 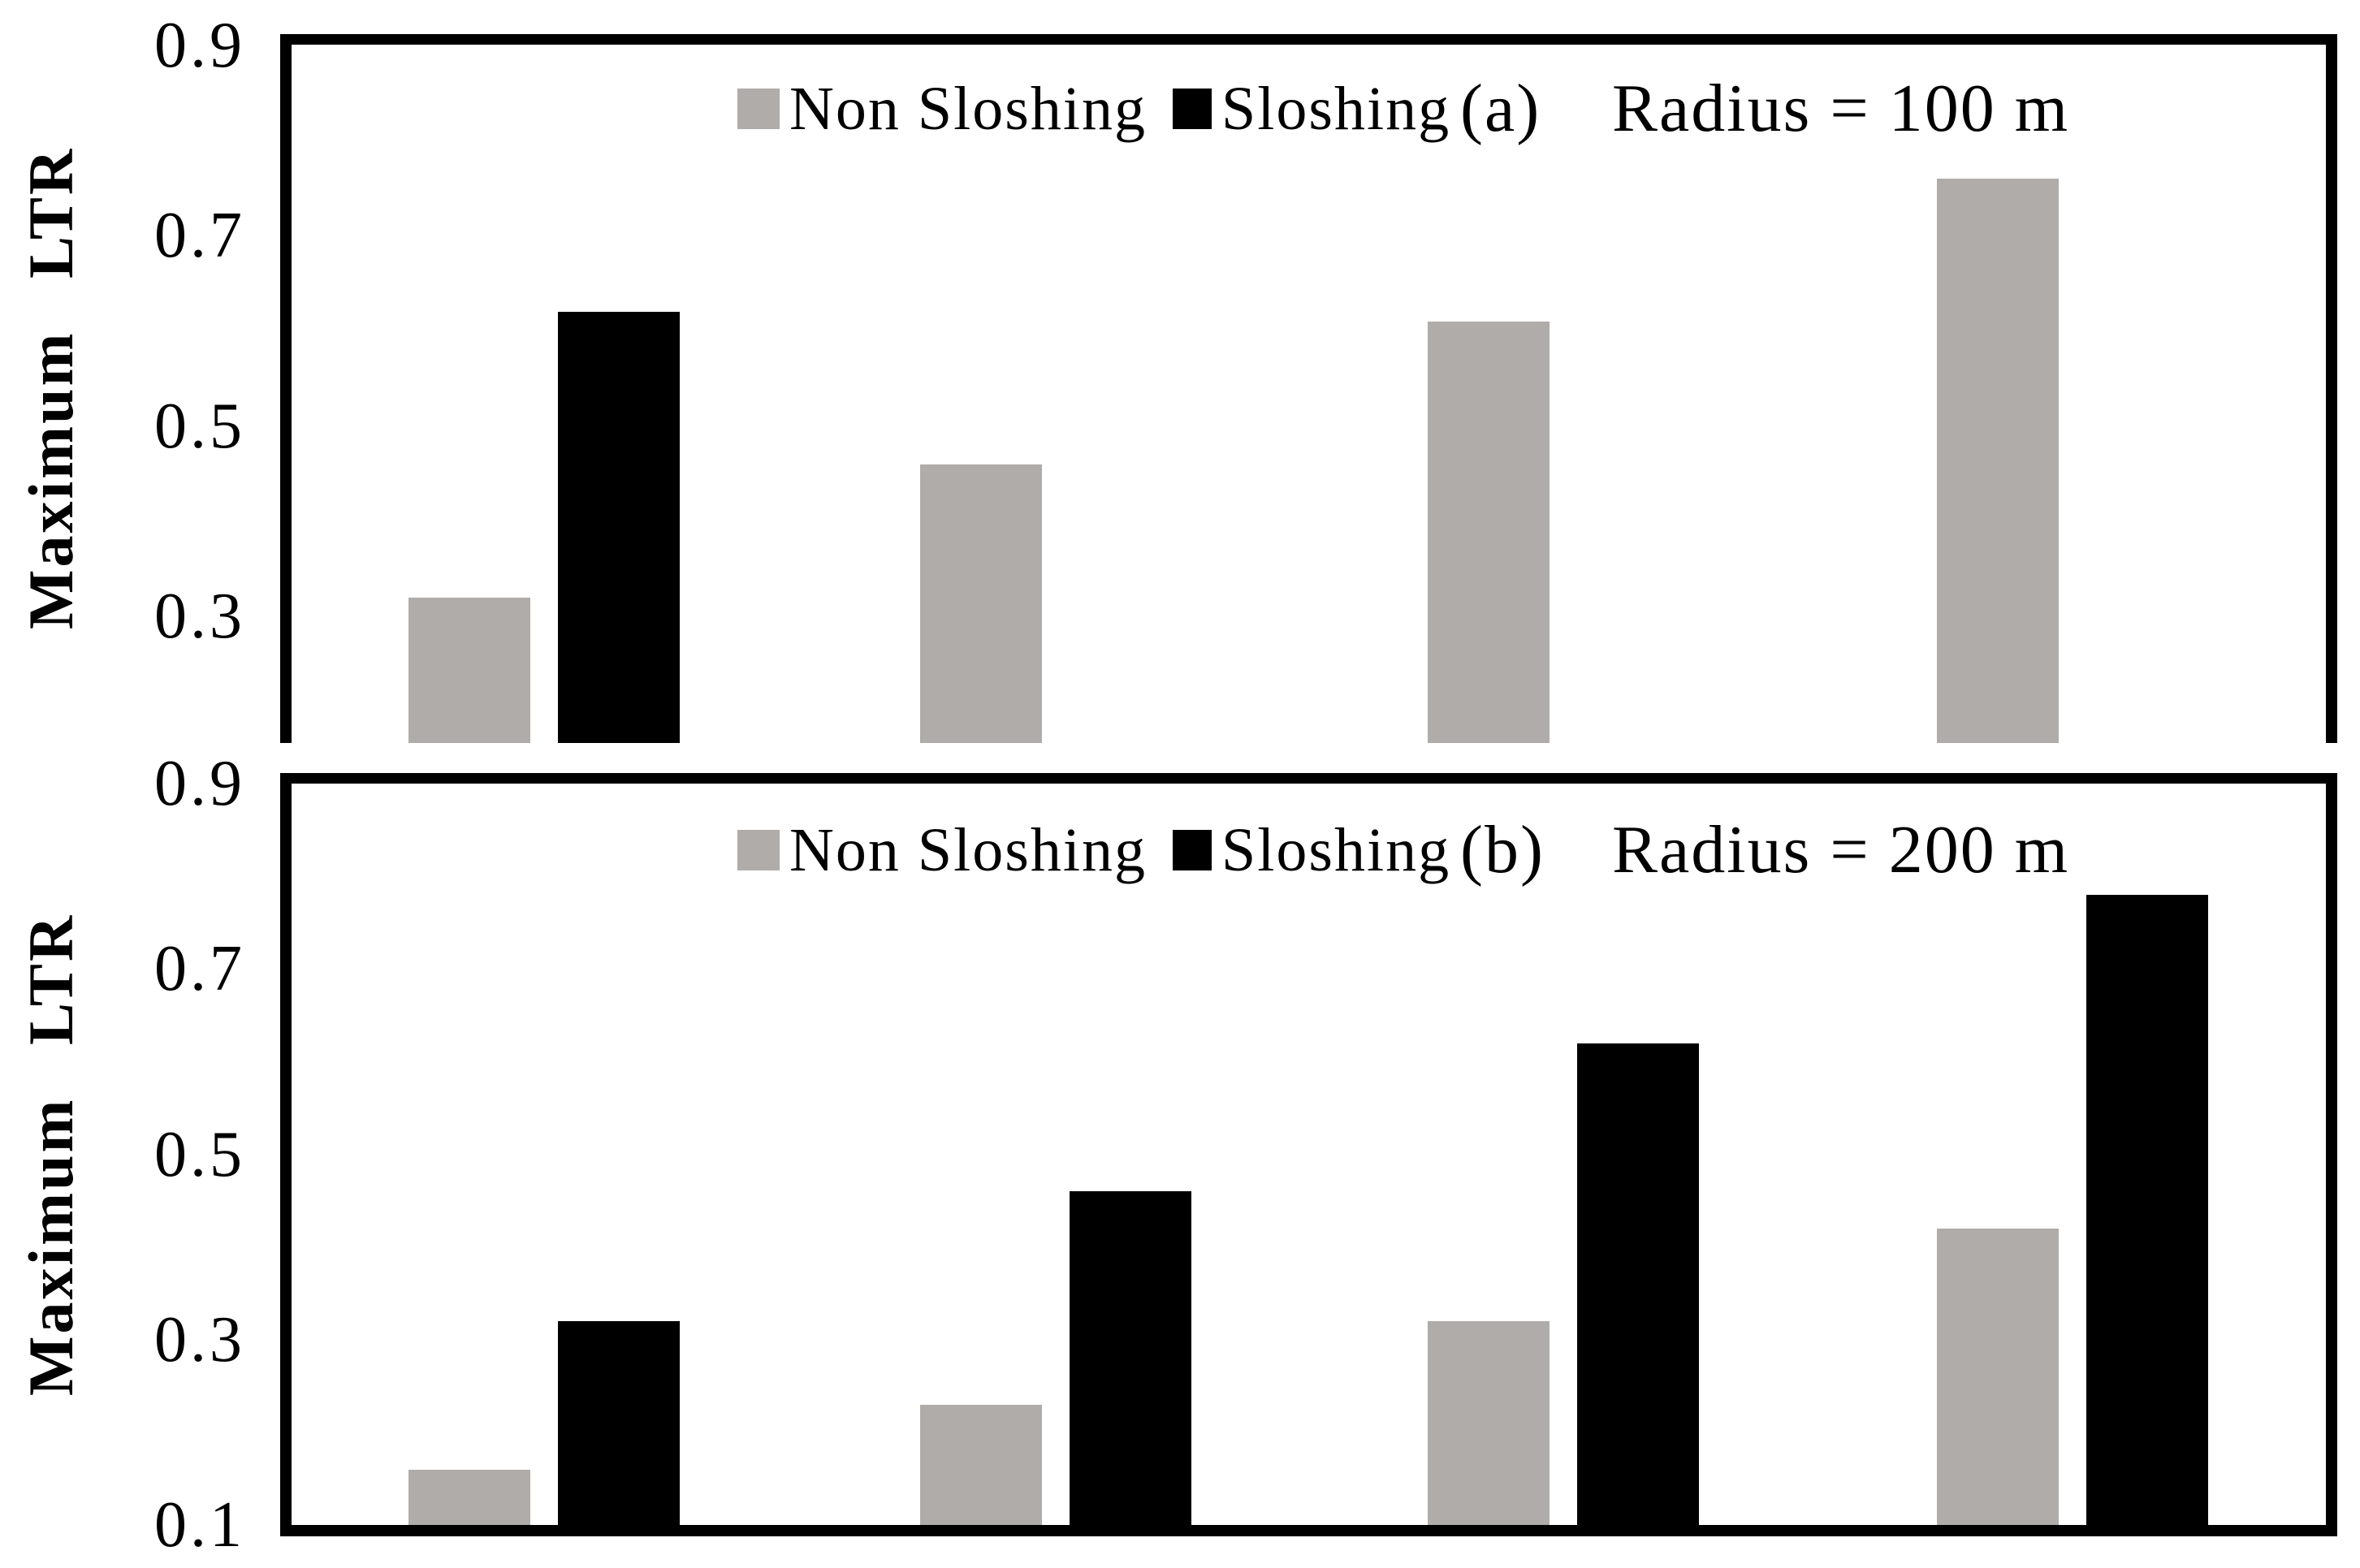 What do you see at coordinates (1192, 850) in the screenshot?
I see `legend-swatch-sloshing-b` at bounding box center [1192, 850].